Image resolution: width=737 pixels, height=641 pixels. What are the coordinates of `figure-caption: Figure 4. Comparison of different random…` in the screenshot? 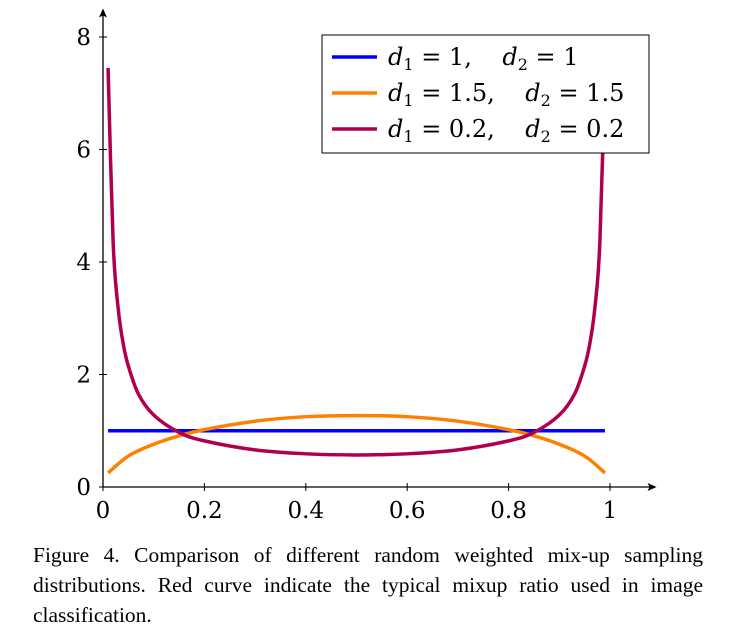 It's located at (368, 585).